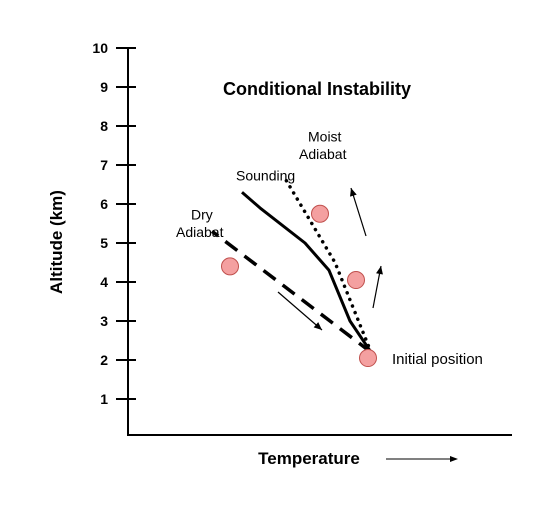 Image resolution: width=555 pixels, height=518 pixels. What do you see at coordinates (317, 89) in the screenshot?
I see `chart-title: Conditional Instability` at bounding box center [317, 89].